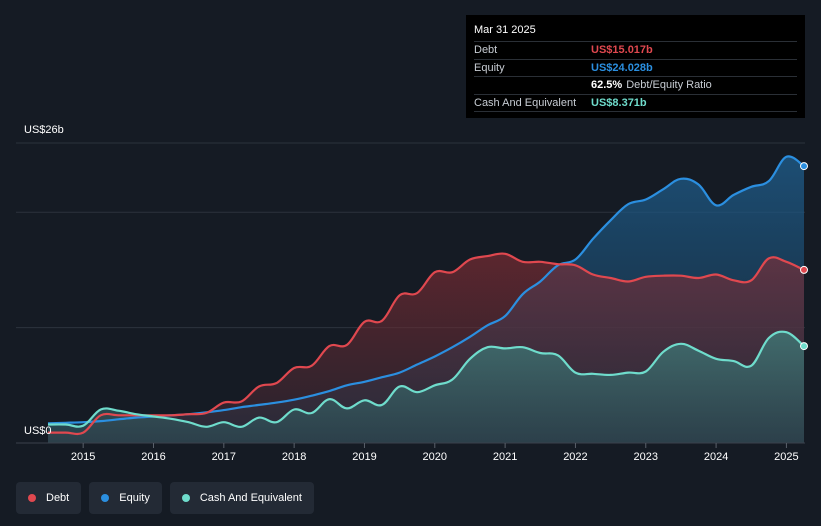  I want to click on tooltip-ratio-label: Debt/Equity Ratio, so click(669, 85).